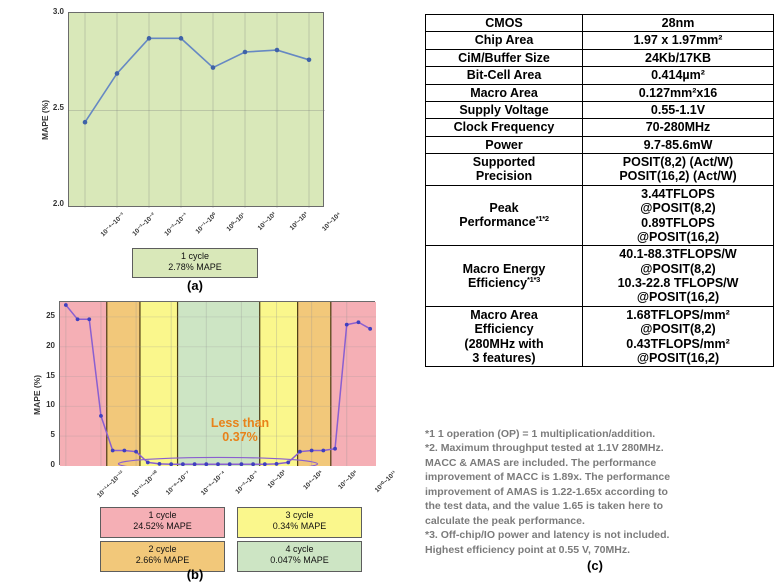 The image size is (783, 588). What do you see at coordinates (110, 484) in the screenshot?
I see `panel-b-xtick-0: 10⁻¹⁴~10⁻¹²` at bounding box center [110, 484].